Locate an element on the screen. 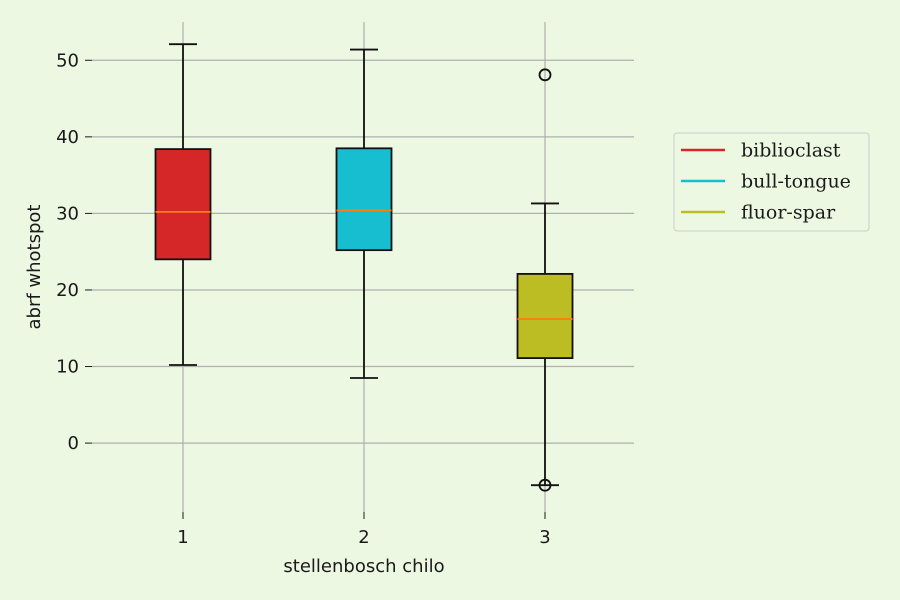  legend-label: biblioclast is located at coordinates (791, 151).